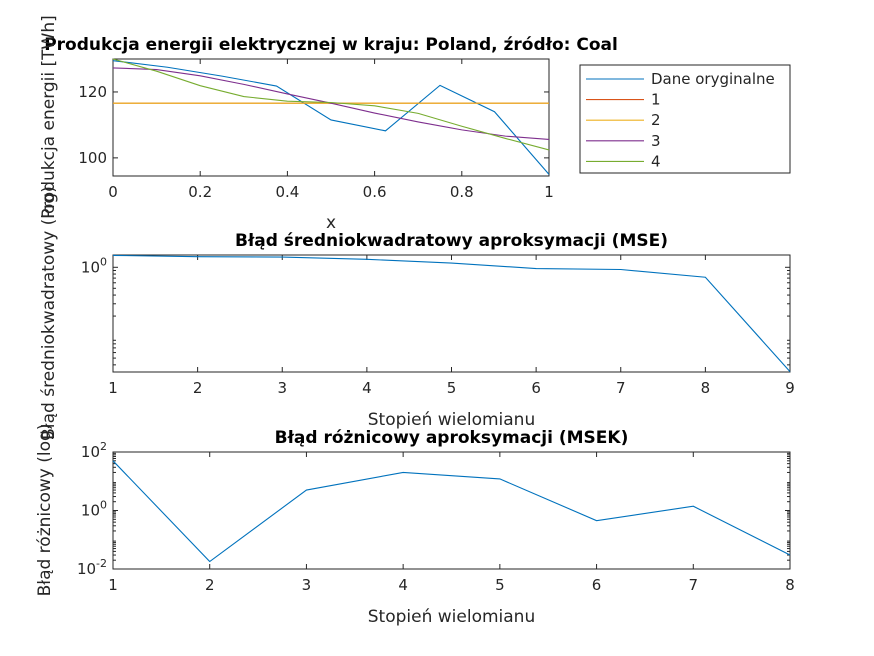 The image size is (874, 656). Describe the element at coordinates (200, 192) in the screenshot. I see `x-tick-label: 0.2` at that location.